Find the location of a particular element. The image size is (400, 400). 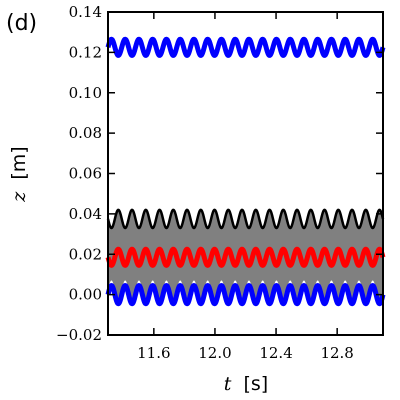

x-tick-label: 12.0 is located at coordinates (214, 353).